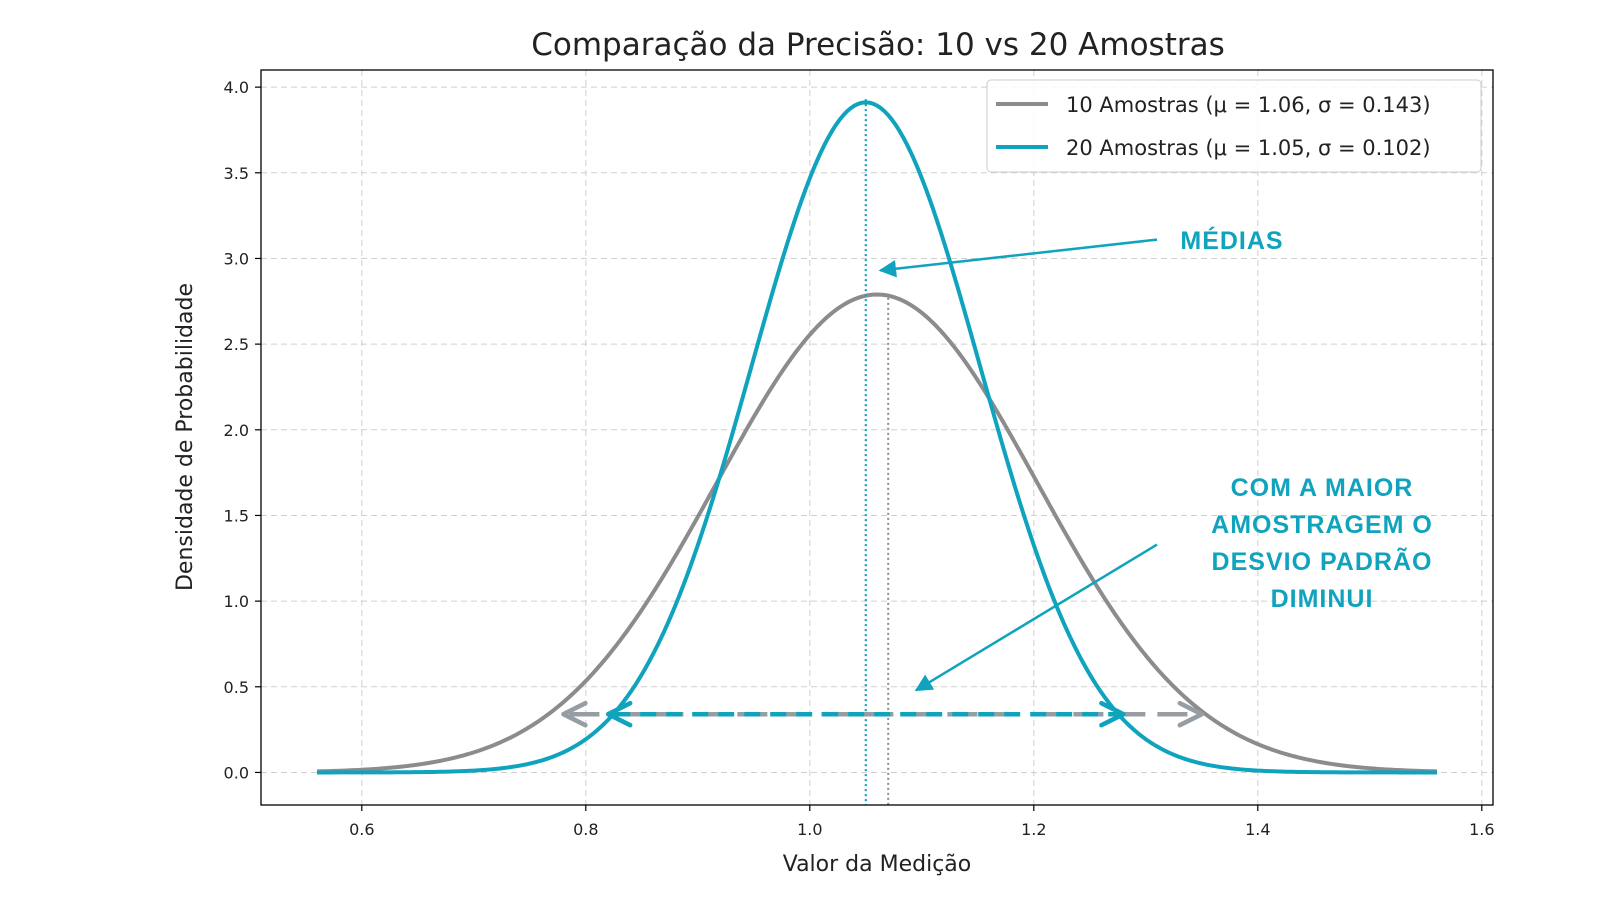 Image resolution: width=1600 pixels, height=900 pixels. What do you see at coordinates (877, 452) in the screenshot?
I see `mean-lines` at bounding box center [877, 452].